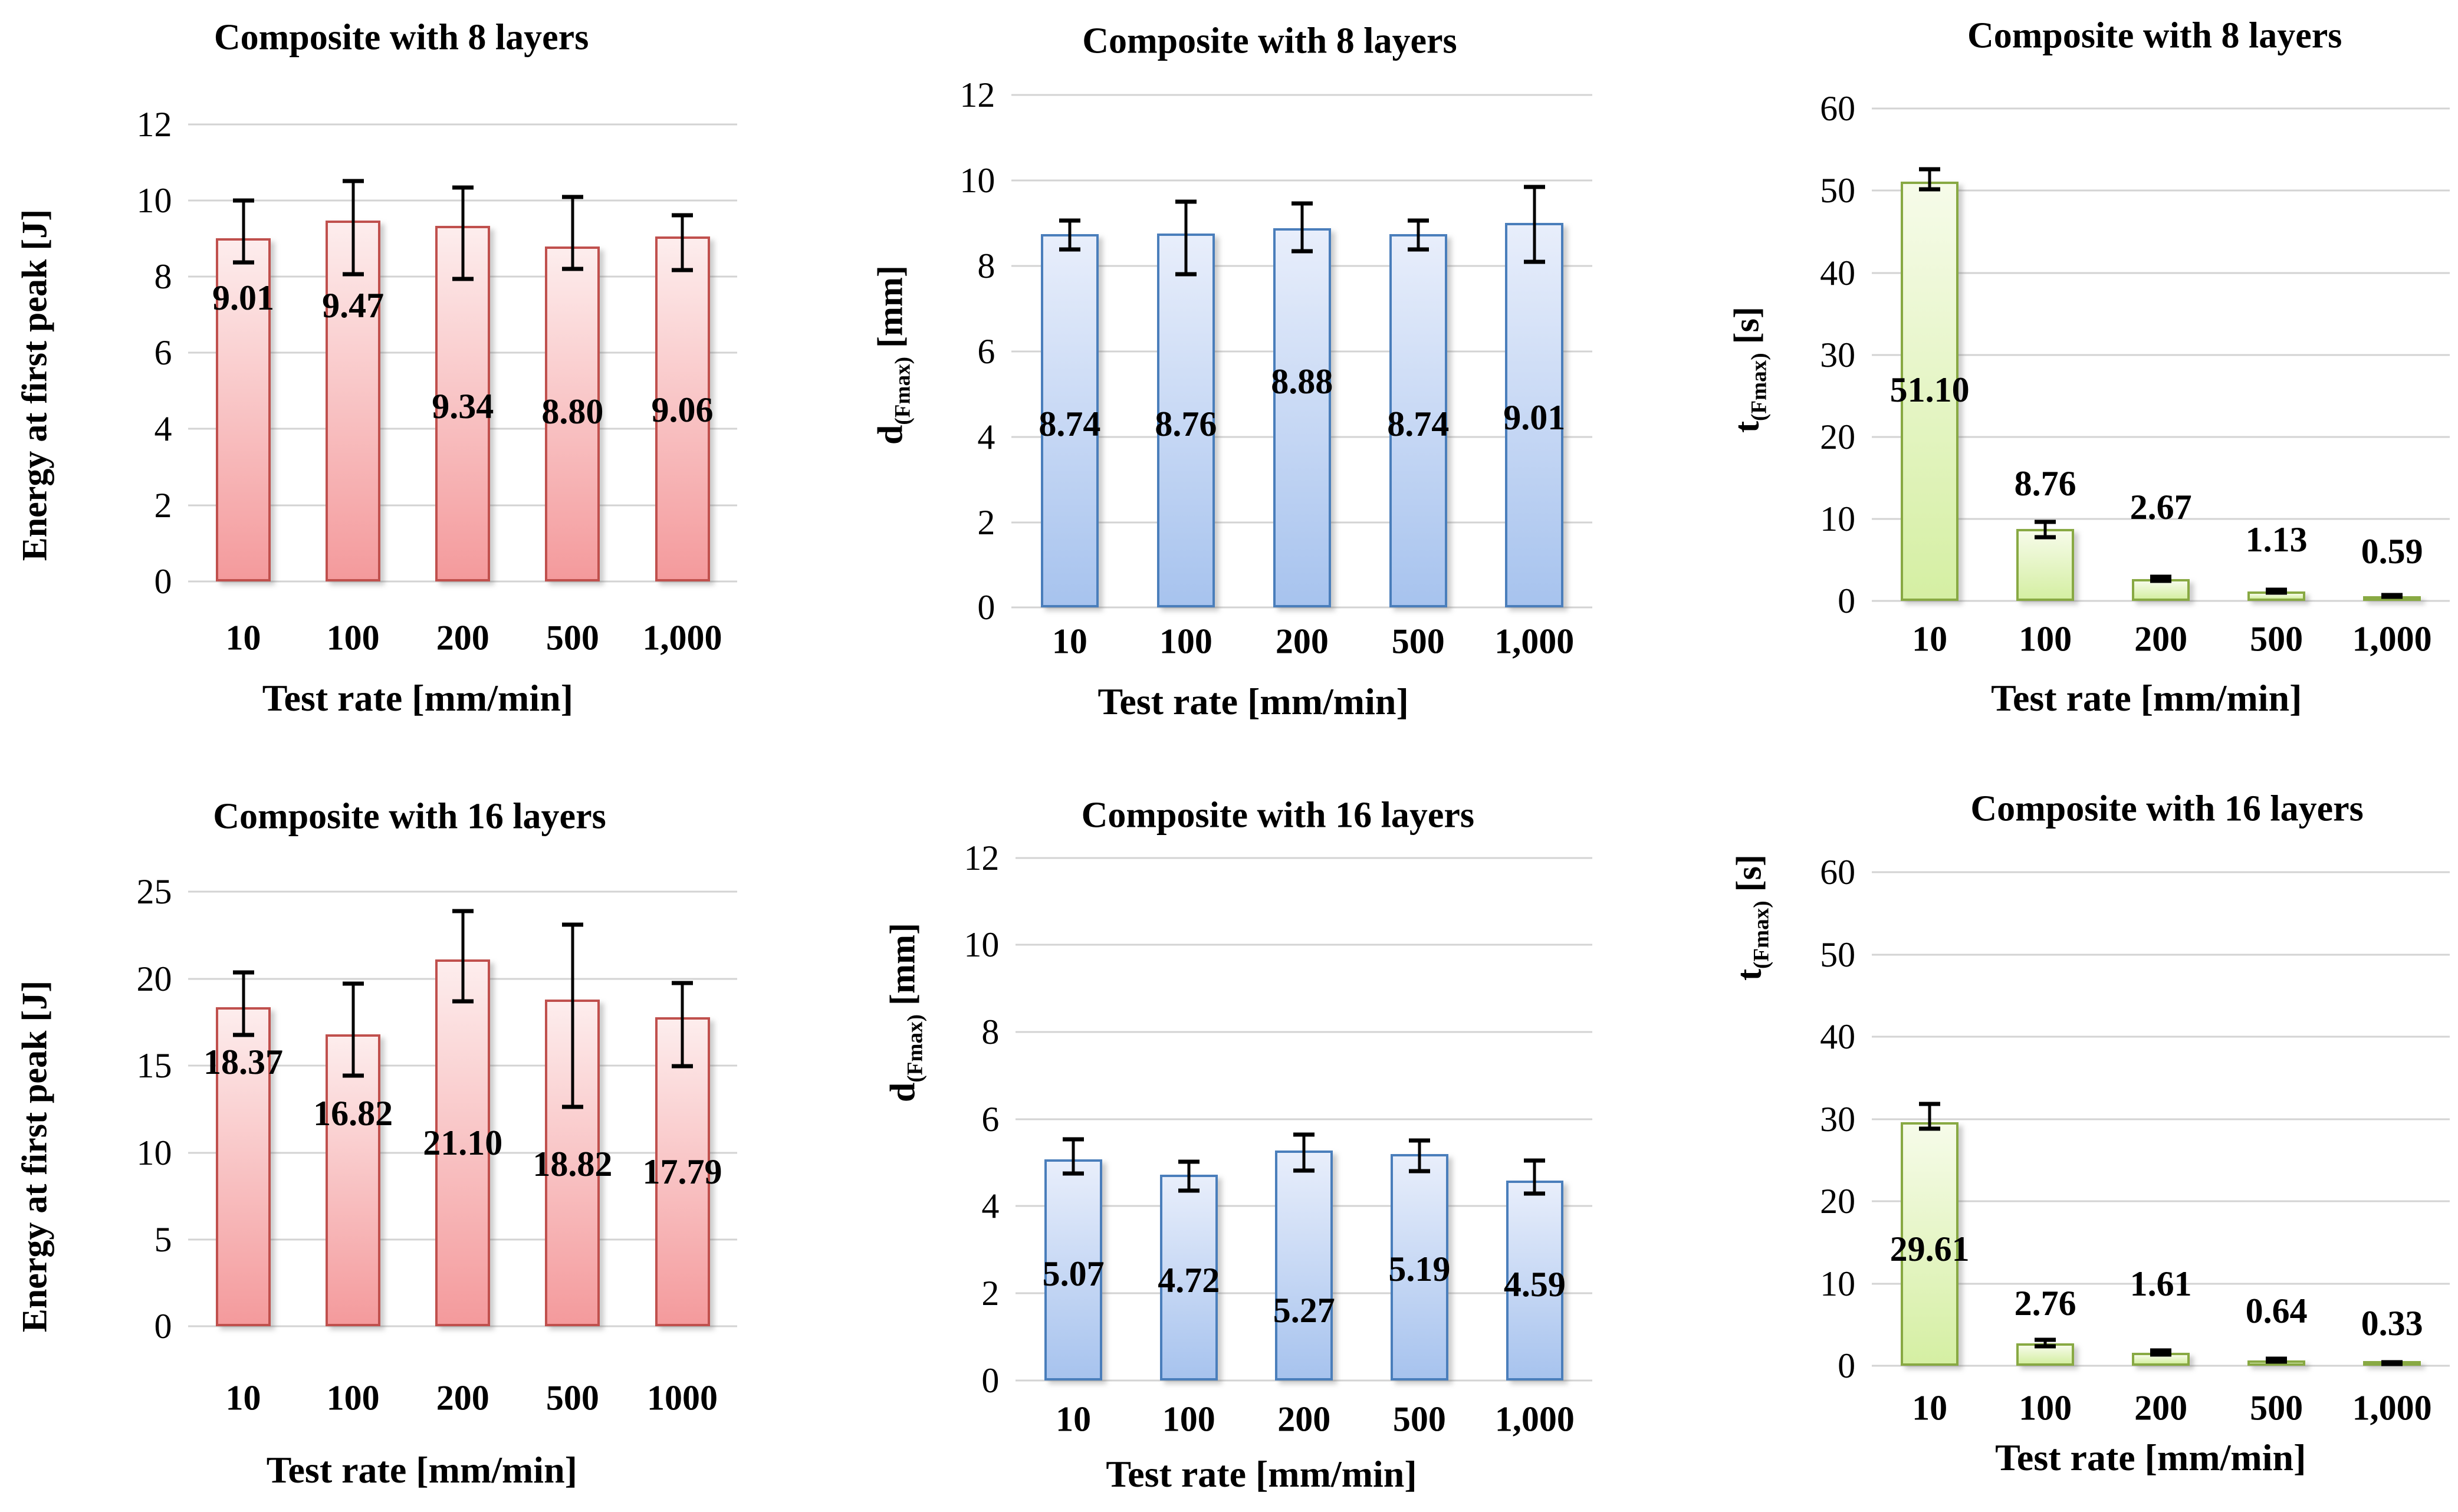 The height and width of the screenshot is (1512, 2458). I want to click on y-tick-label: 5, so click(163, 1240).